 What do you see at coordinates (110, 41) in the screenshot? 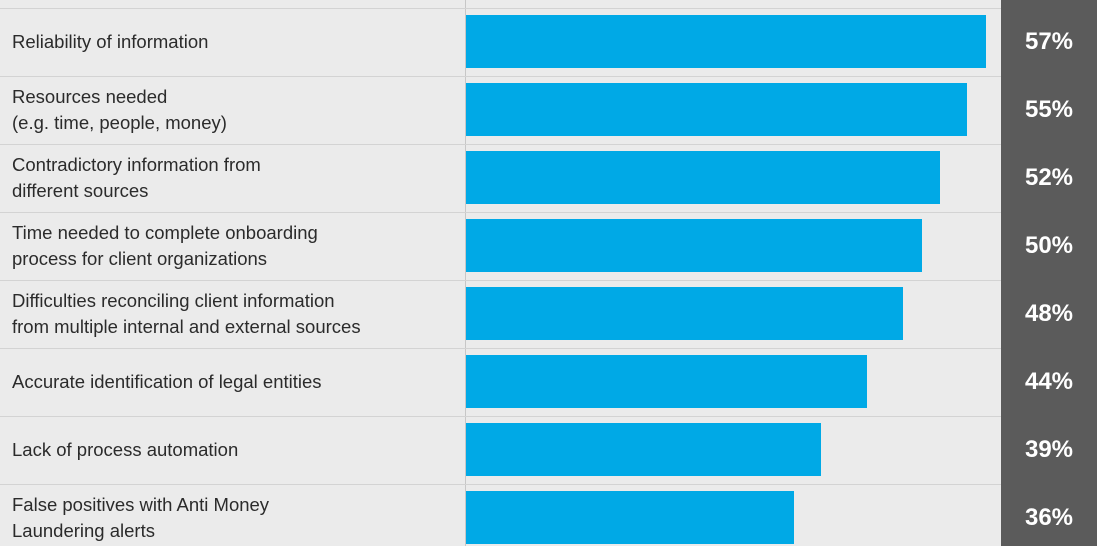
I see `category-label: Reliability of information` at bounding box center [110, 41].